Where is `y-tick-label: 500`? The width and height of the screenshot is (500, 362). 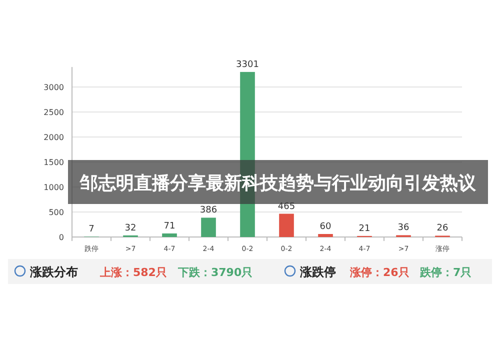 y-tick-label: 500 is located at coordinates (56, 212).